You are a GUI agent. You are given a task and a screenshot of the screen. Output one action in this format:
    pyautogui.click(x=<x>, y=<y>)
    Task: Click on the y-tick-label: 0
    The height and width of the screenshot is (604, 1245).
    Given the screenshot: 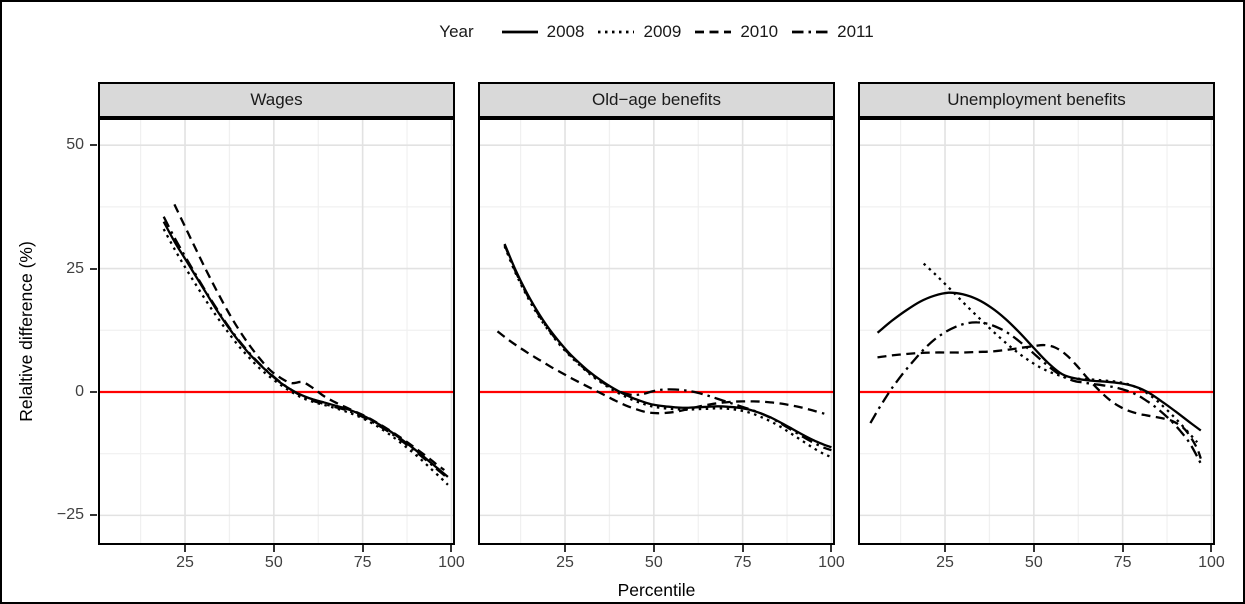 What is the action you would take?
    pyautogui.click(x=79, y=391)
    